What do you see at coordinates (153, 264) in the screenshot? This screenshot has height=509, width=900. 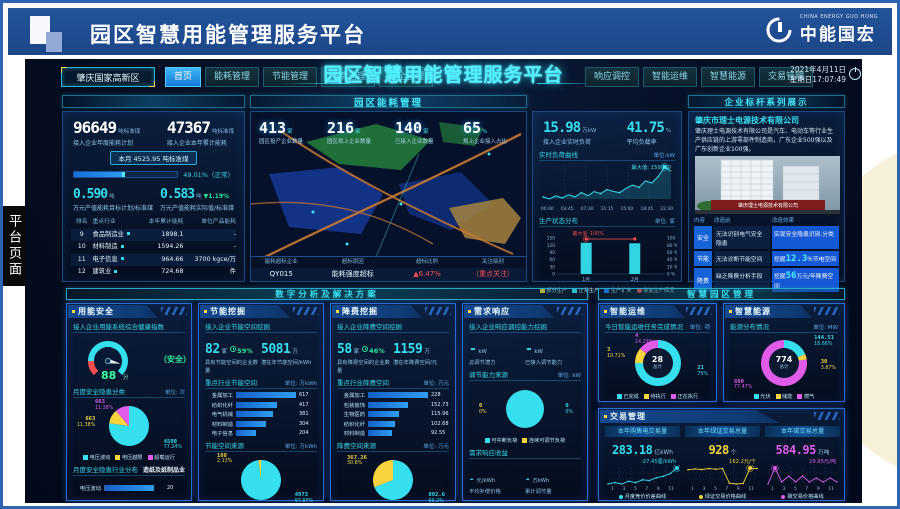 I see `table-row: 11 电子信息 964.66 3700 kgce/万件` at bounding box center [153, 264].